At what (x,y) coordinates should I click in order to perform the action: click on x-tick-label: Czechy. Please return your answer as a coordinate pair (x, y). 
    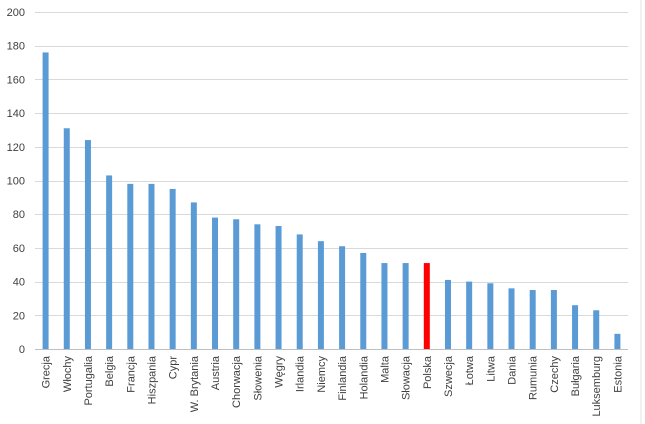
    Looking at the image, I should click on (555, 374).